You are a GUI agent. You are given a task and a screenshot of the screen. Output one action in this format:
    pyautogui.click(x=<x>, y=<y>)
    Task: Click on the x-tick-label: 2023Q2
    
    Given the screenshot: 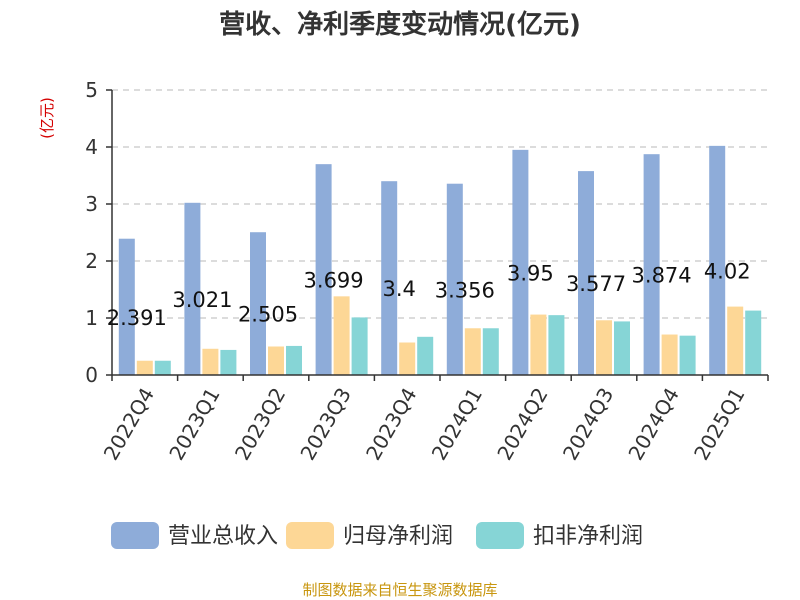 What is the action you would take?
    pyautogui.click(x=260, y=424)
    